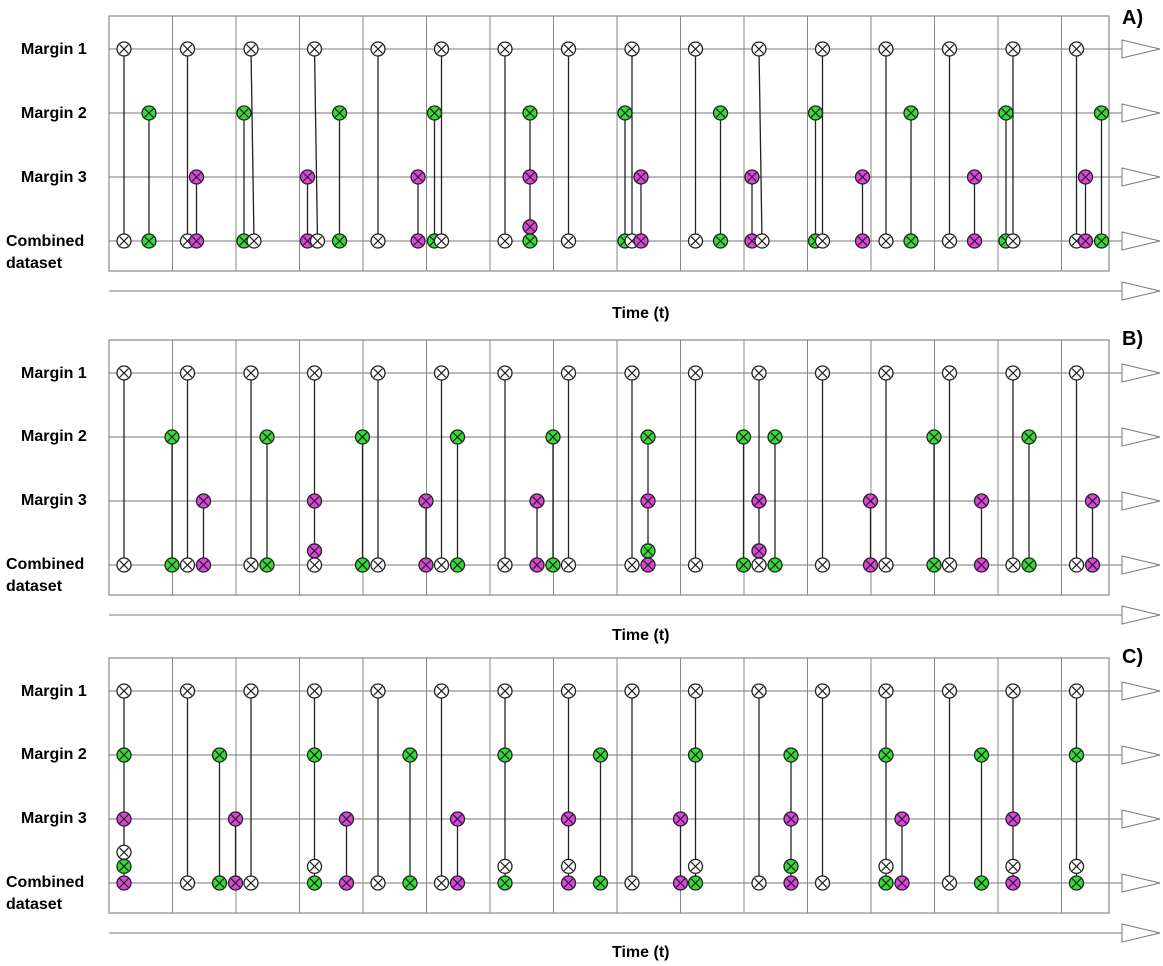 The height and width of the screenshot is (966, 1163). I want to click on panel-c-margin2-label: Margin 2, so click(54, 754).